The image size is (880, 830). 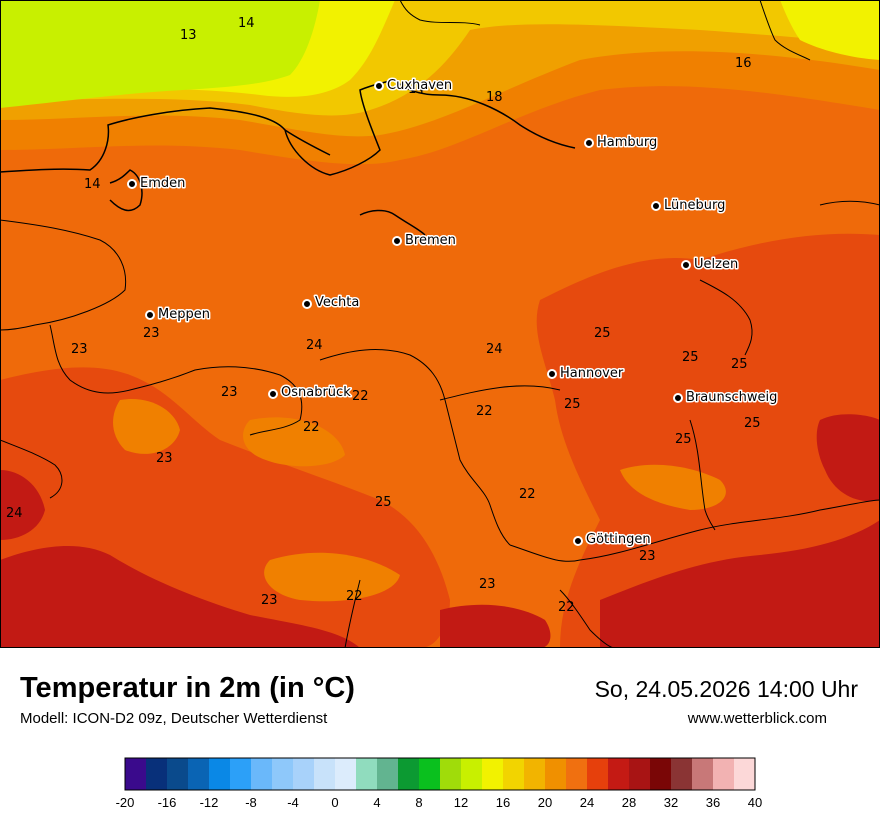 What do you see at coordinates (731, 397) in the screenshot?
I see `city-label-braunschweig: Braunschweig` at bounding box center [731, 397].